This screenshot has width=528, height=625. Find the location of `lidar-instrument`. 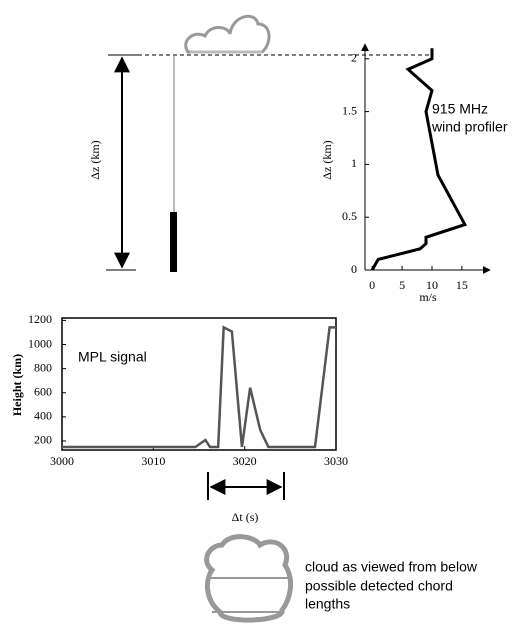

lidar-instrument is located at coordinates (173, 242).